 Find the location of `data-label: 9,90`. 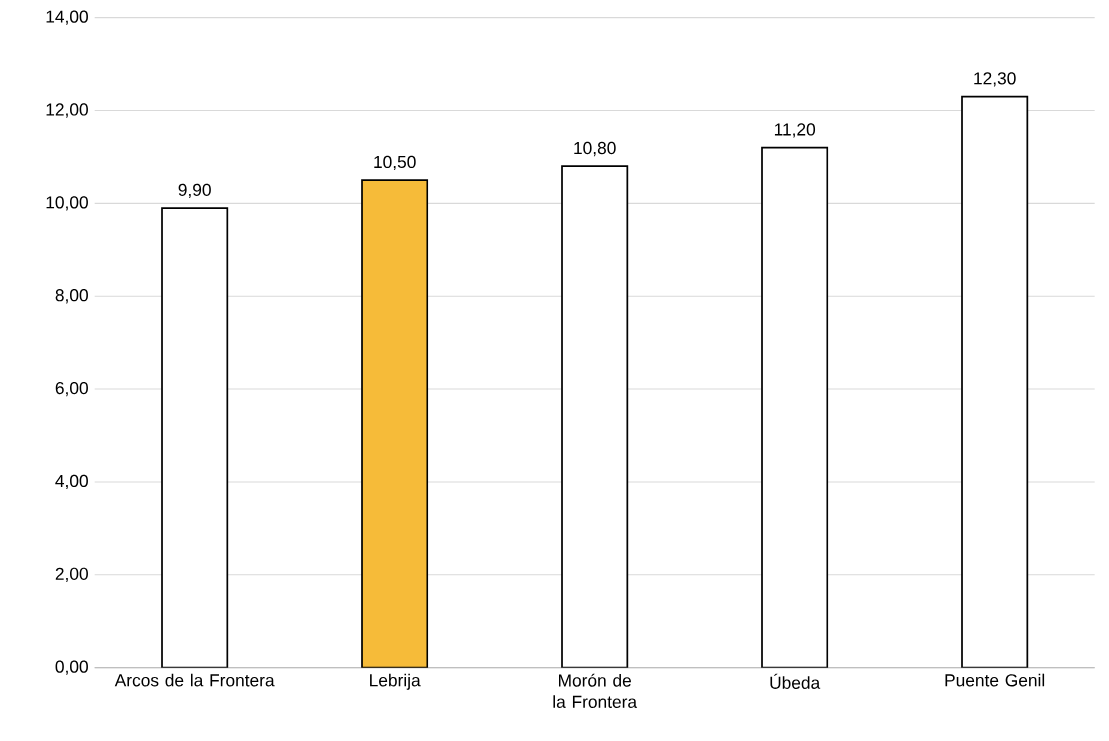

data-label: 9,90 is located at coordinates (194, 190).